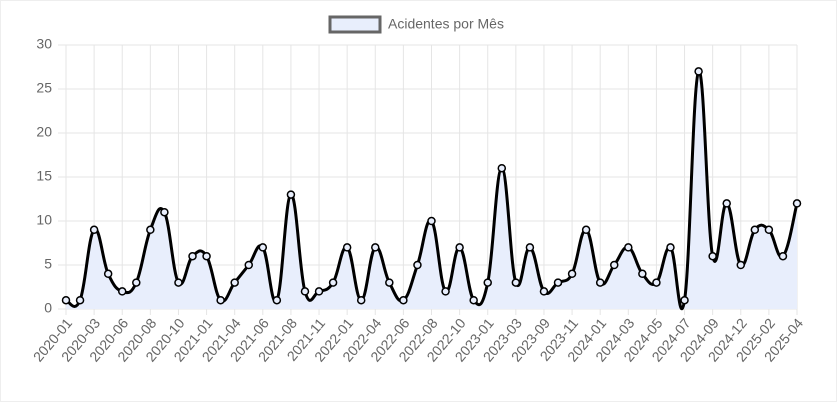  What do you see at coordinates (44, 132) in the screenshot?
I see `y-tick-label: 20` at bounding box center [44, 132].